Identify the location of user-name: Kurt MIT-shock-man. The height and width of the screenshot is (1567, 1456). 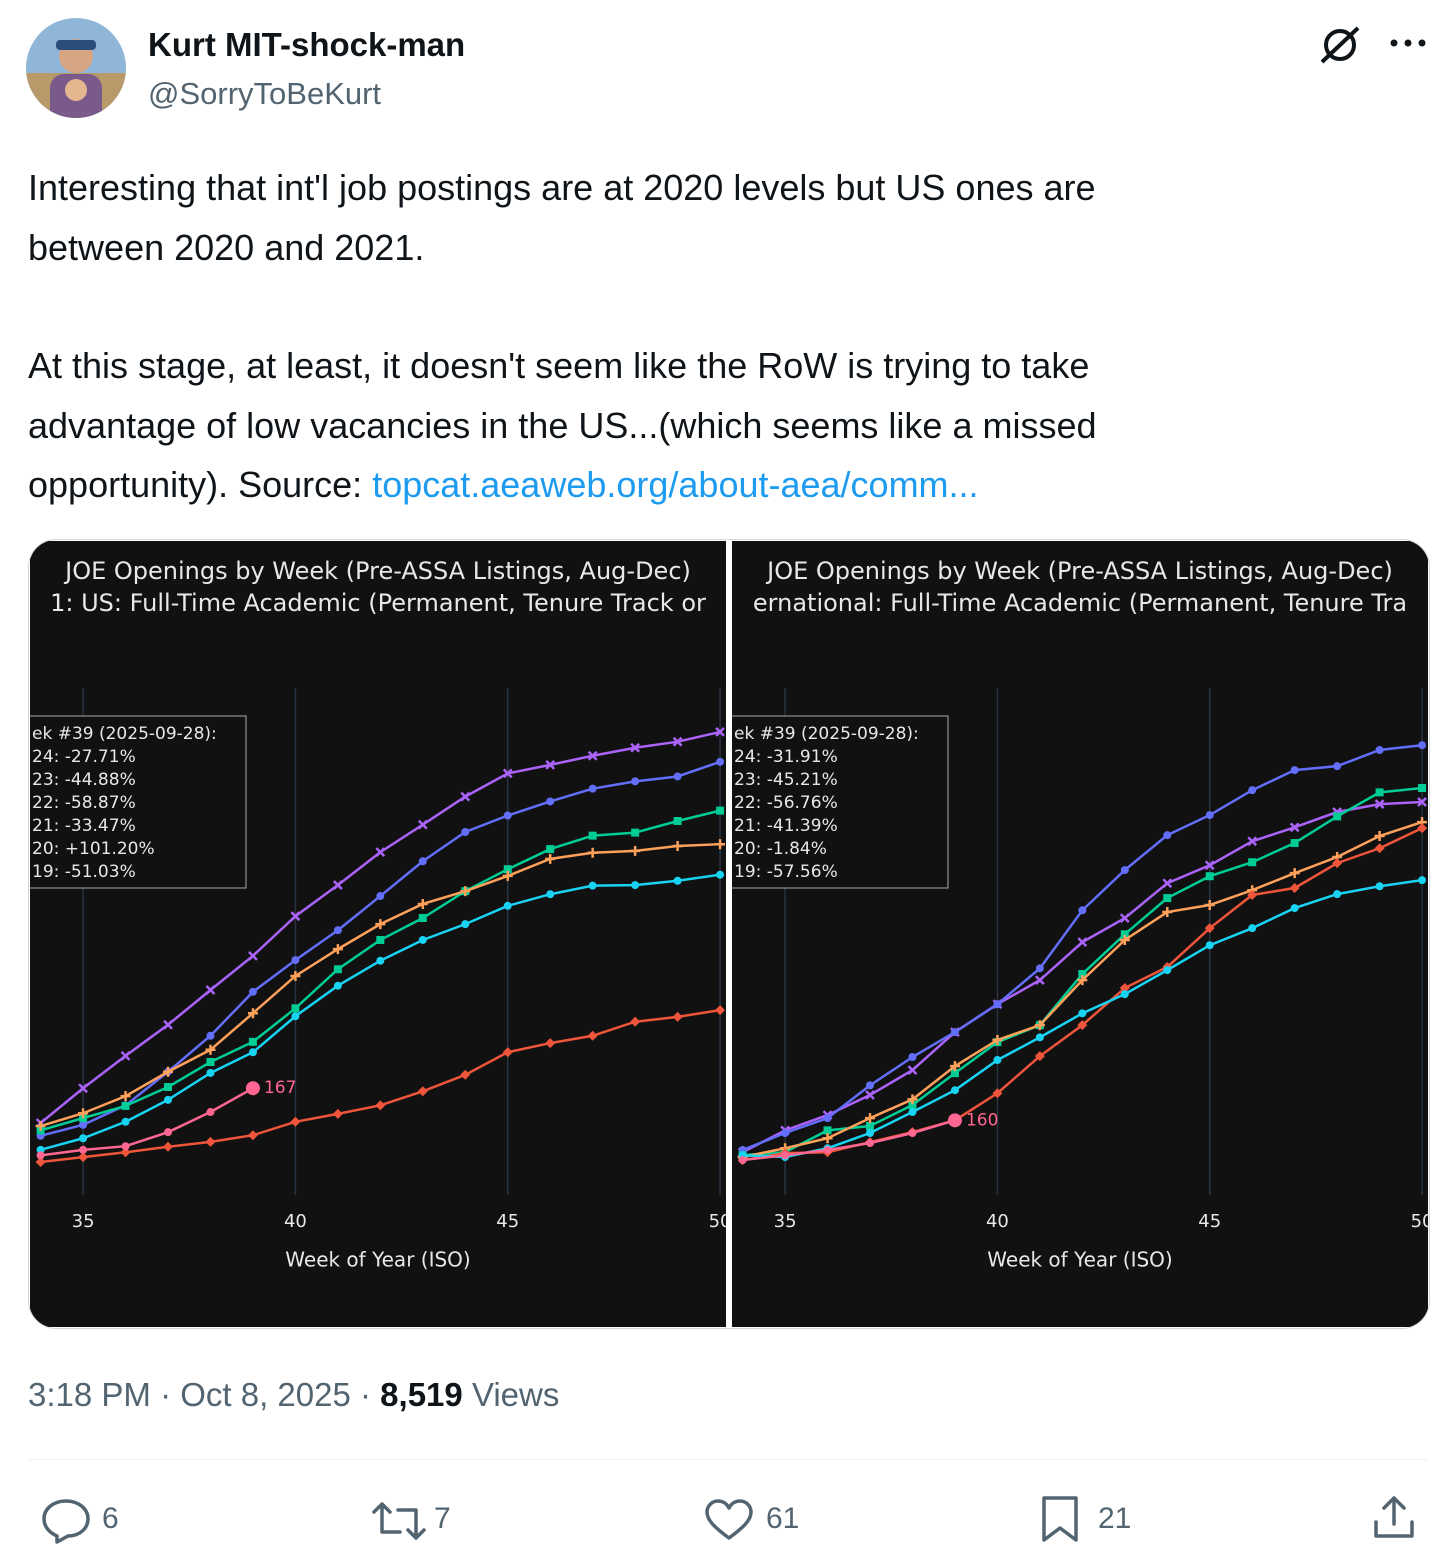
(307, 44).